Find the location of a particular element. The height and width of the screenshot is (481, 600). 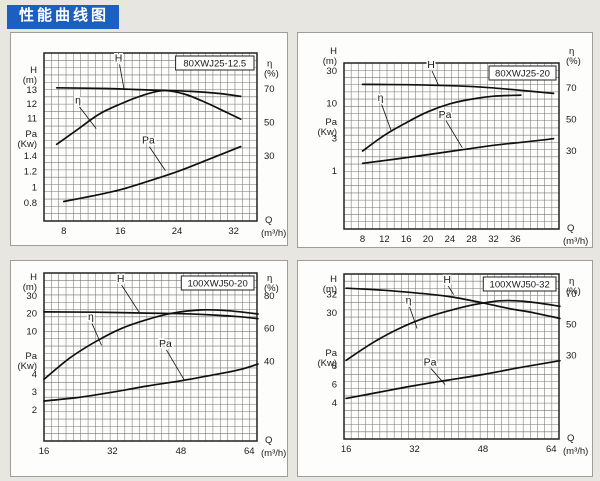

svg-text: 6 is located at coordinates (334, 385).